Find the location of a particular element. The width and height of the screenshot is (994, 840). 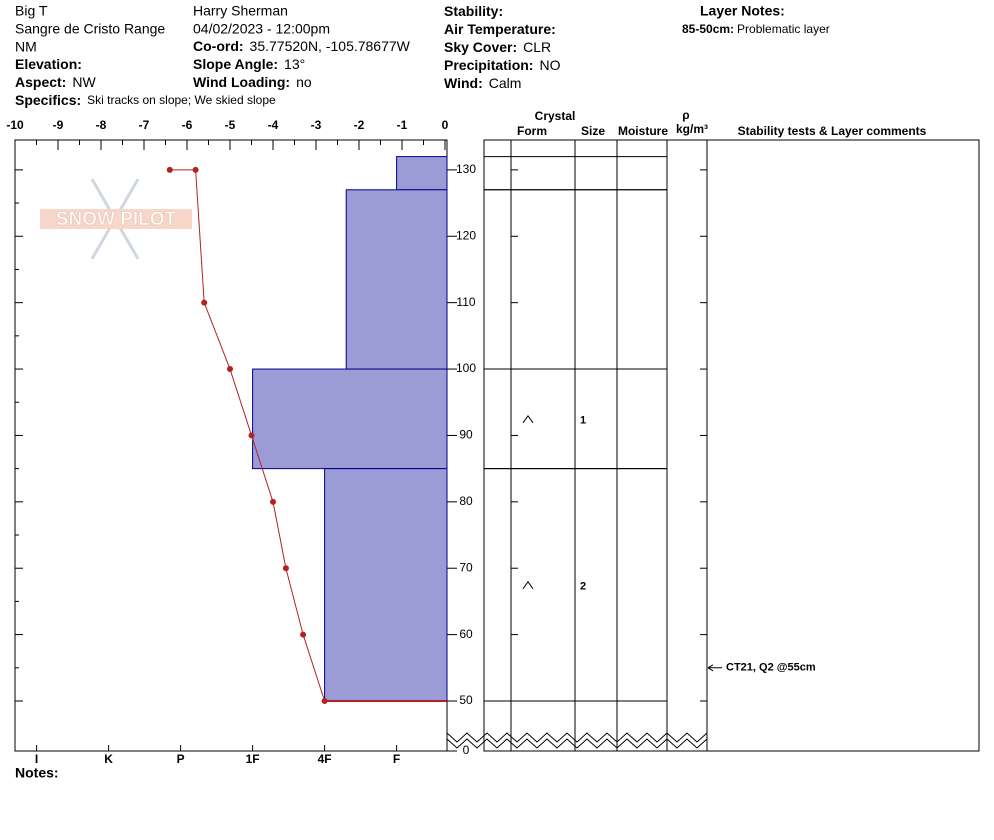

test-label: CT21, Q2 @55cm is located at coordinates (771, 668).